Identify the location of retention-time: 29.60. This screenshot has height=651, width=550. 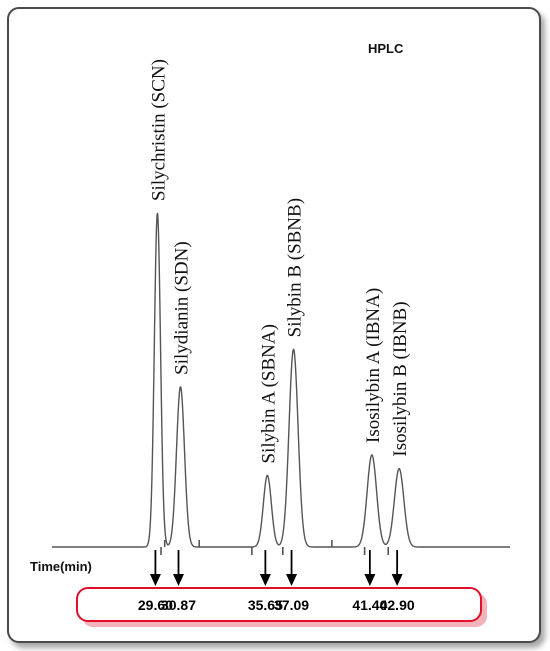
(155, 605).